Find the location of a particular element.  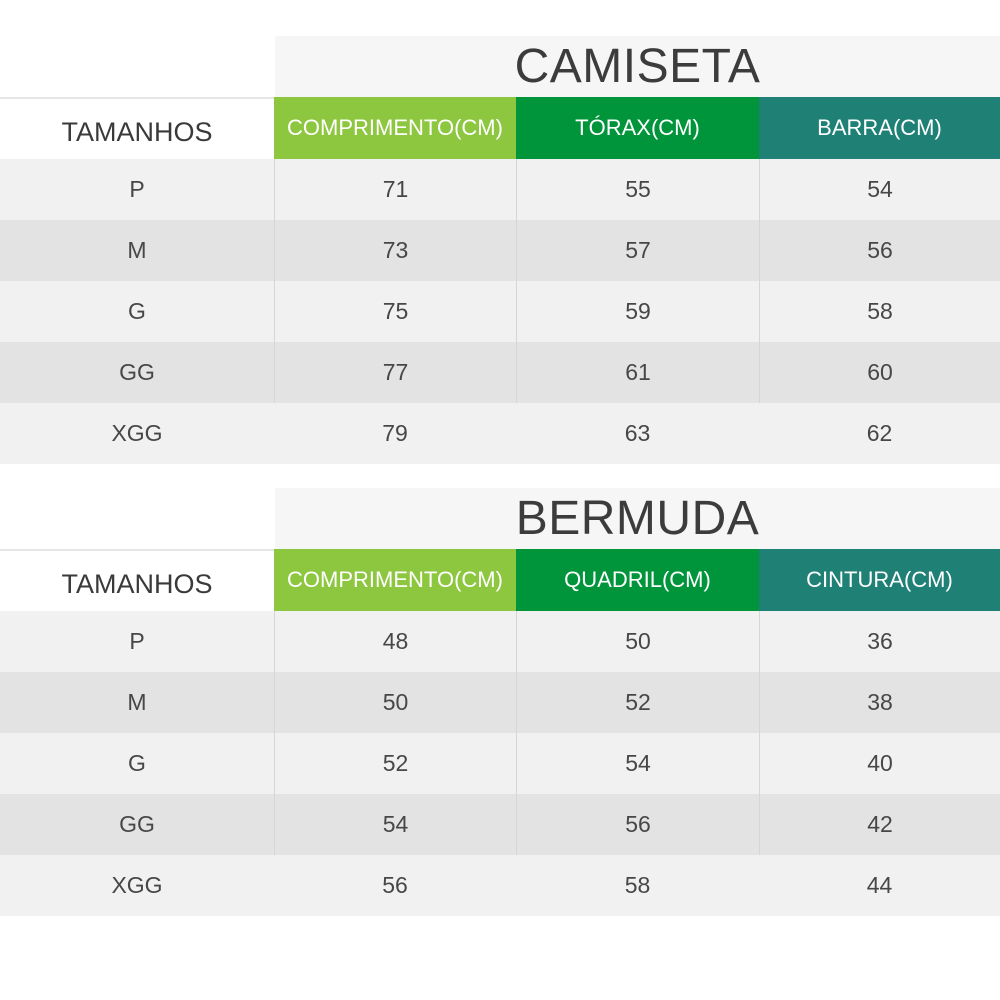

torax-cell: 57 is located at coordinates (637, 250).